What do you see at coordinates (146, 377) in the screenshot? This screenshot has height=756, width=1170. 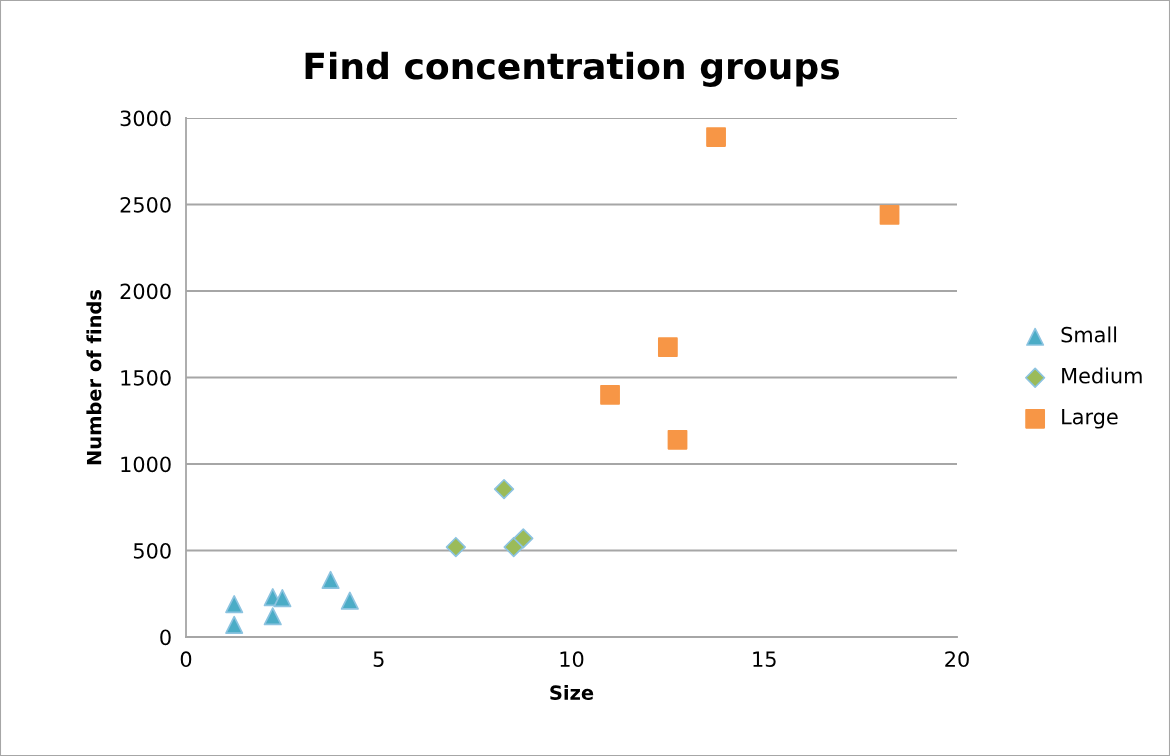 I see `y-tick-label: 1500` at bounding box center [146, 377].